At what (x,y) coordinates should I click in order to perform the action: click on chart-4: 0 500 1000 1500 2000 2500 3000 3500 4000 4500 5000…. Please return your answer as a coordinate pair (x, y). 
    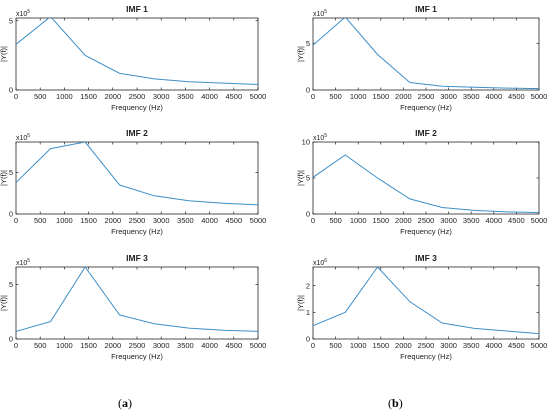
    Looking at the image, I should click on (421, 58).